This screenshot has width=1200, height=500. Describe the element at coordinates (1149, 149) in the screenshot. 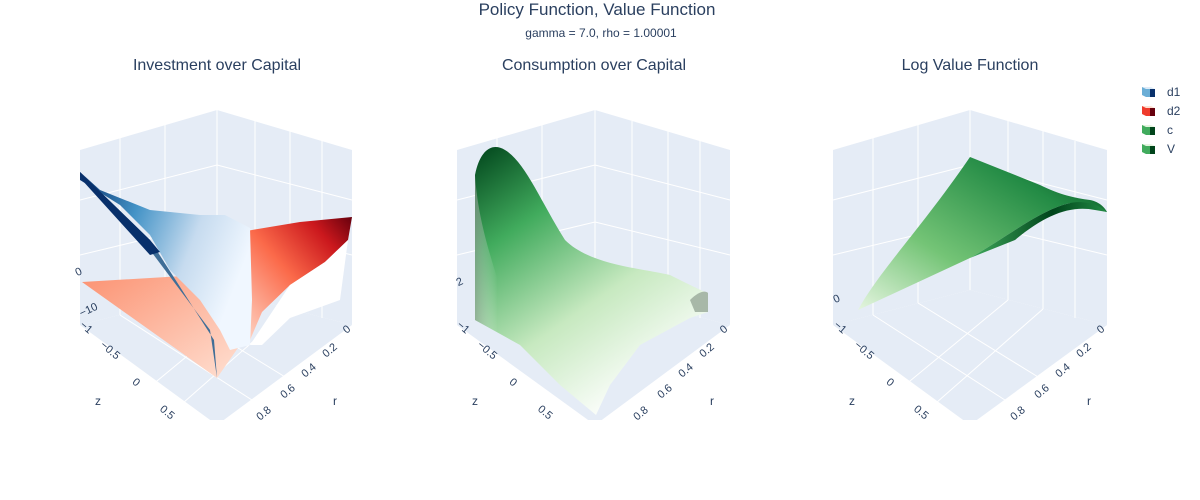

I see `legend-swatch-V` at that location.